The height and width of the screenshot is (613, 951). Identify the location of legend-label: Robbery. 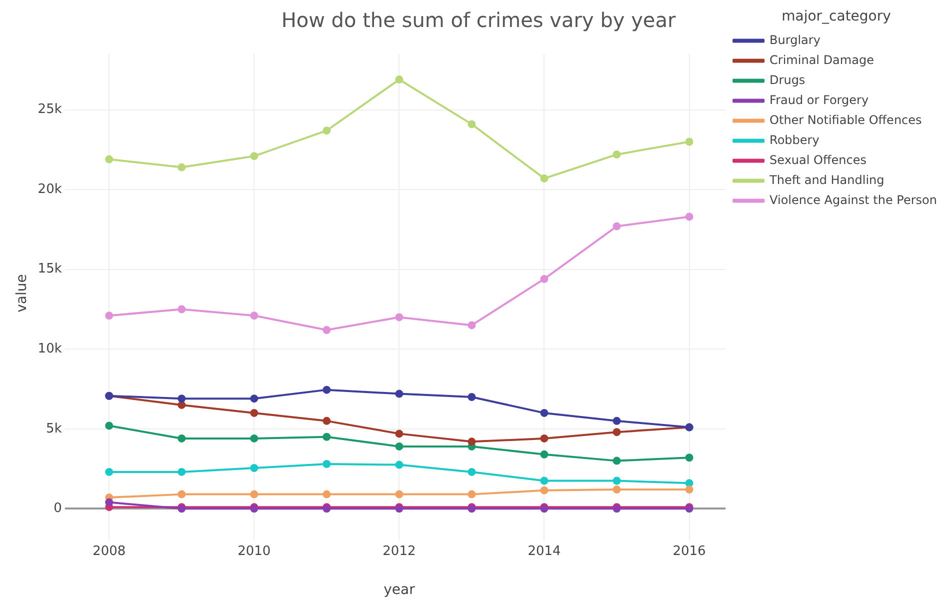
(795, 139).